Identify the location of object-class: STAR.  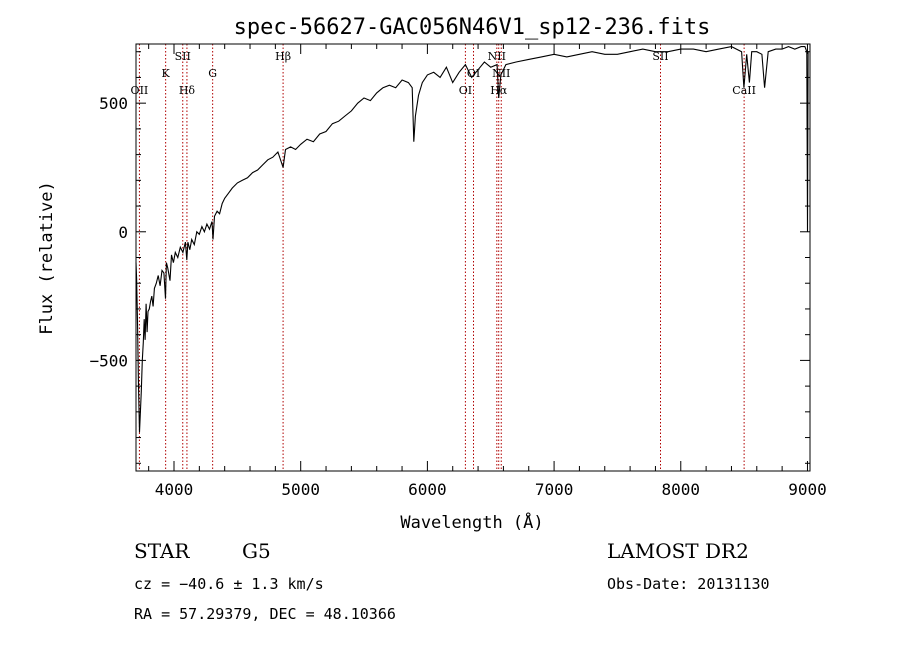
(162, 551).